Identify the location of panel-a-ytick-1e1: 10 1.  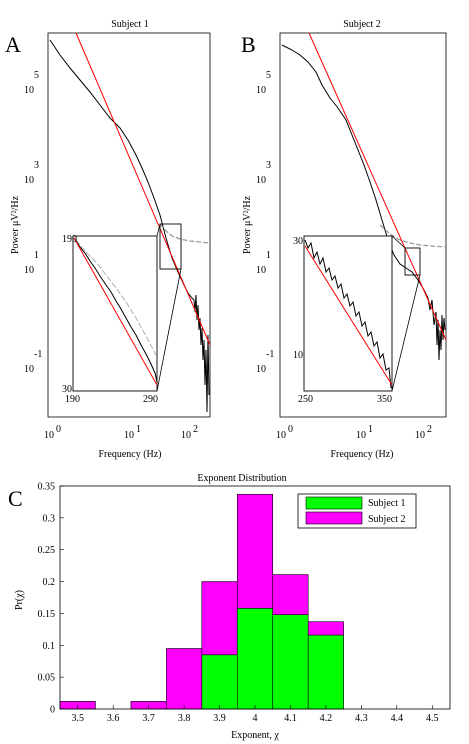
(31, 263).